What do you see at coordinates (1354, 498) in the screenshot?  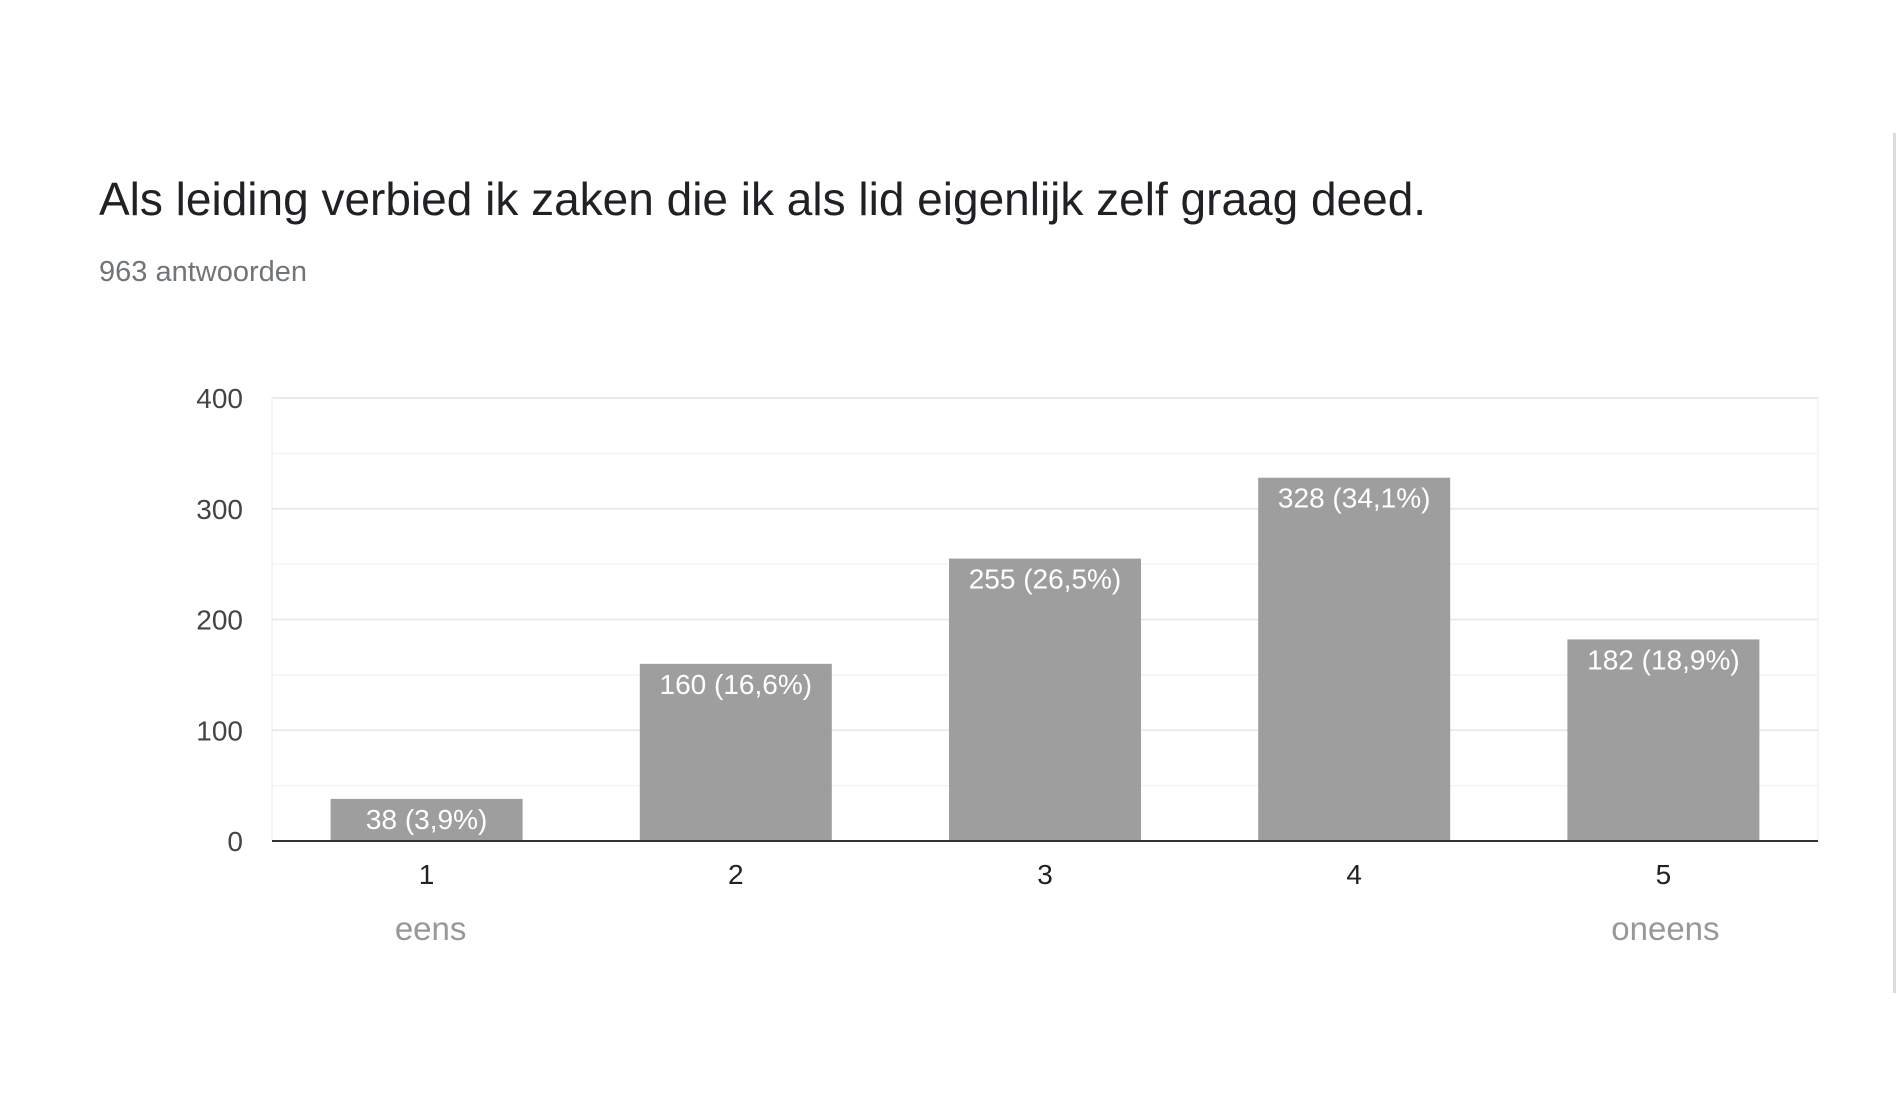 I see `bar-data-label: 328 (34,1%)` at bounding box center [1354, 498].